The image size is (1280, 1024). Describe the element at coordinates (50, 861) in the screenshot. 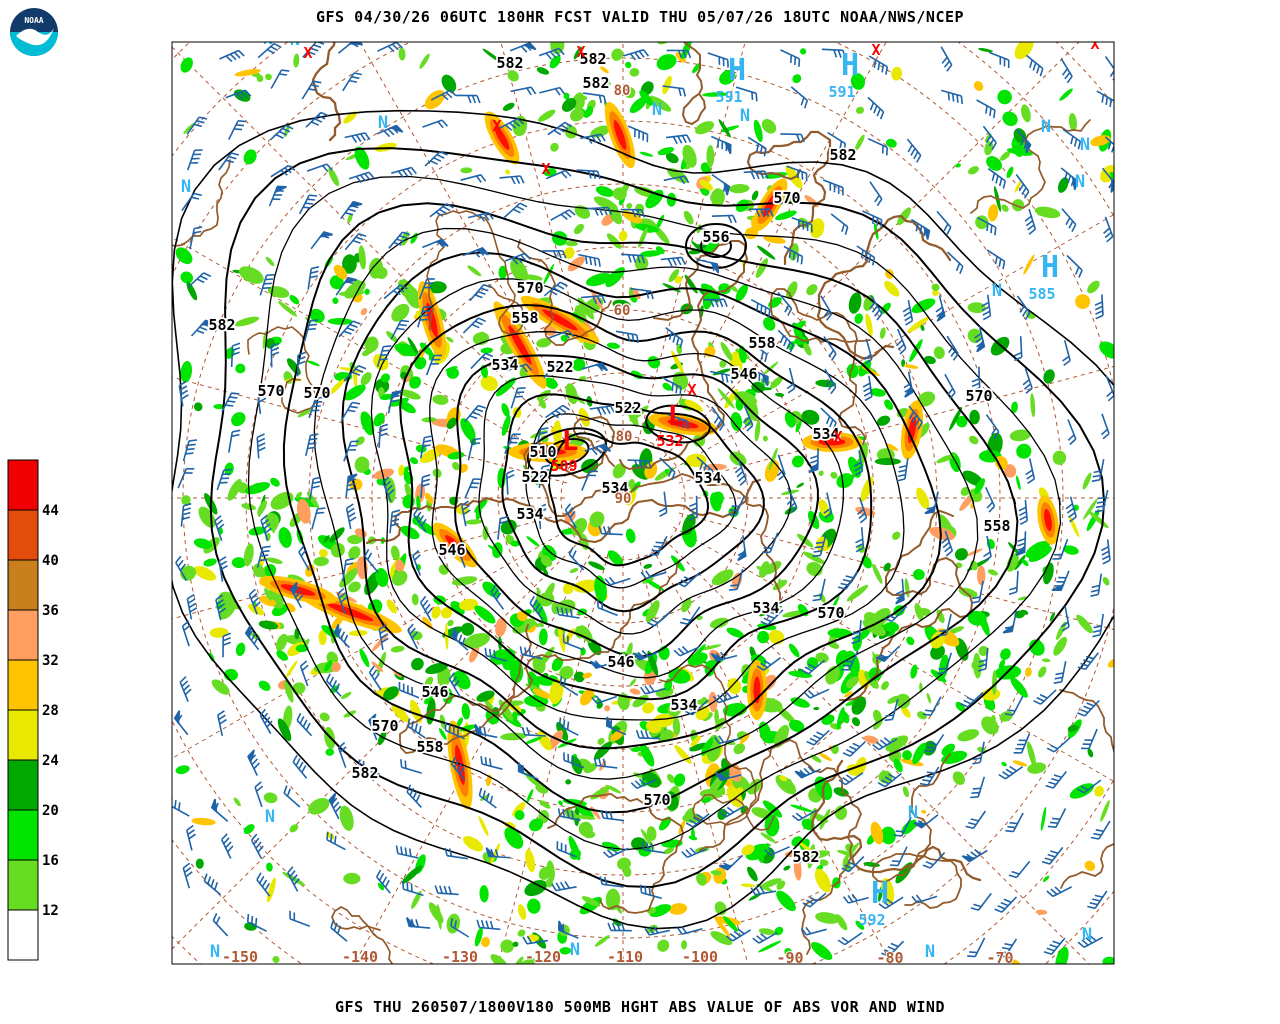

I see `colorbar-label: 16` at that location.